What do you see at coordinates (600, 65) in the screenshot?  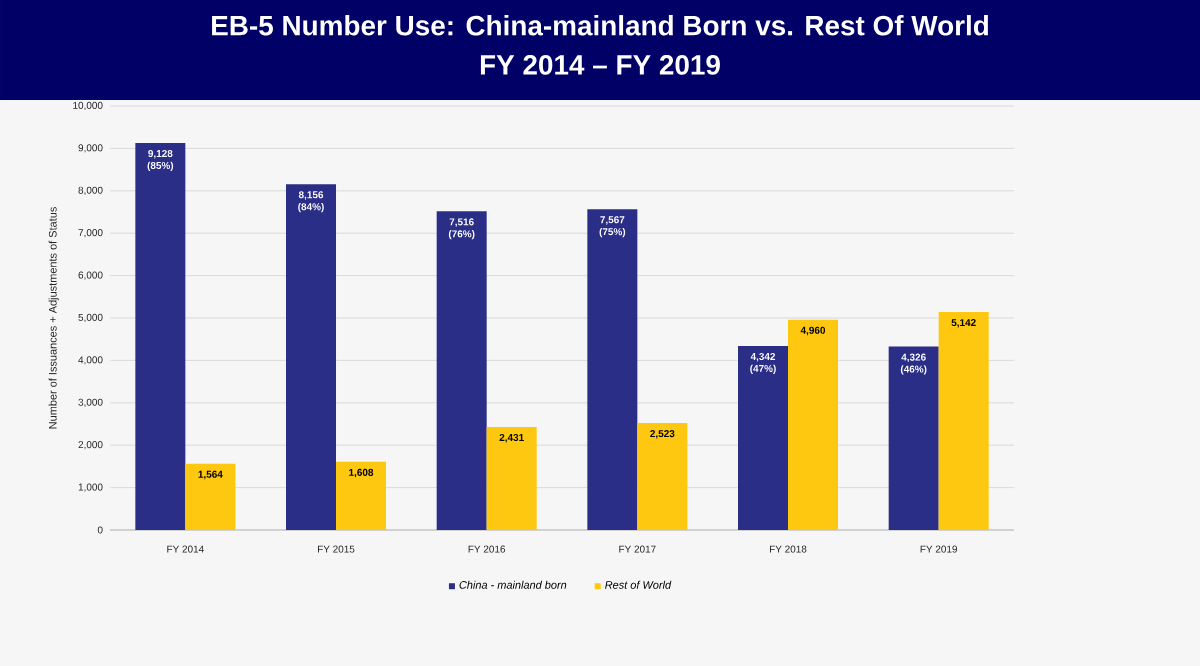 I see `chart-subtitle: FY 2014 – FY 2019` at bounding box center [600, 65].